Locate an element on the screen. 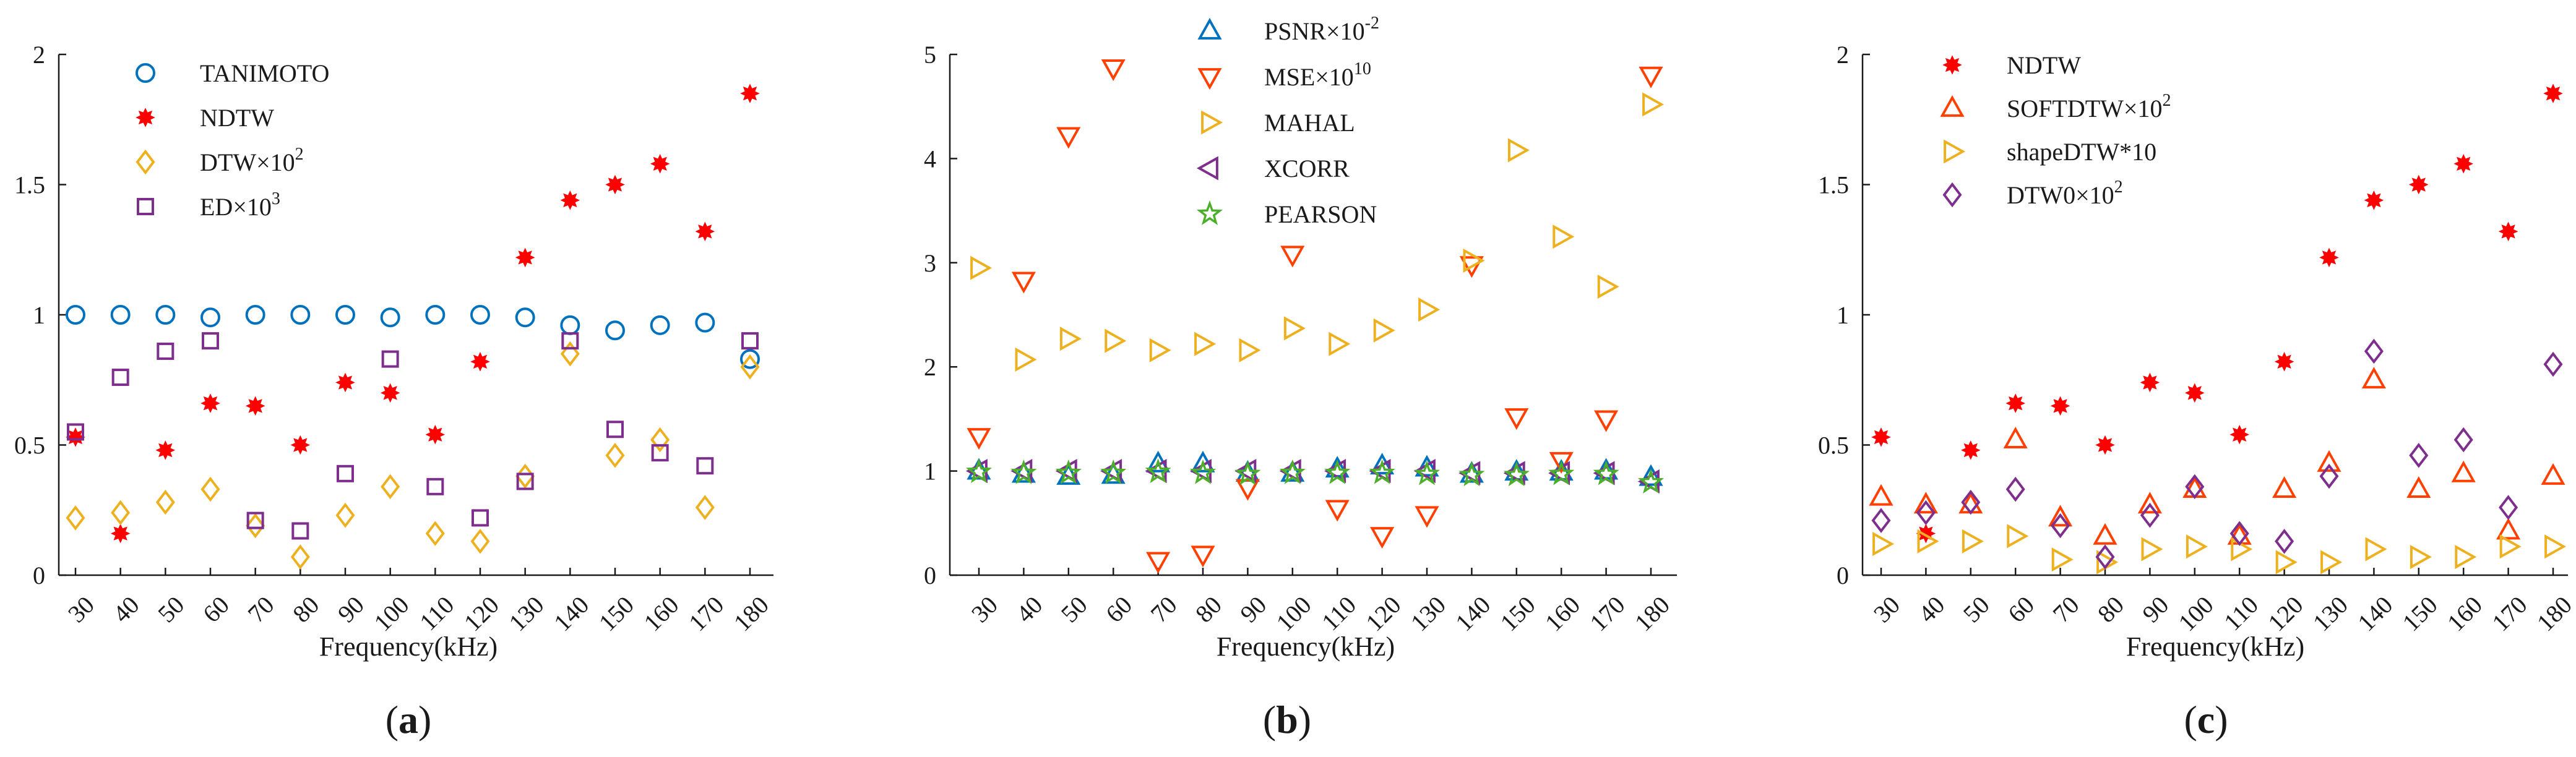 The image size is (2576, 757). legend-label: NDTW is located at coordinates (237, 118).